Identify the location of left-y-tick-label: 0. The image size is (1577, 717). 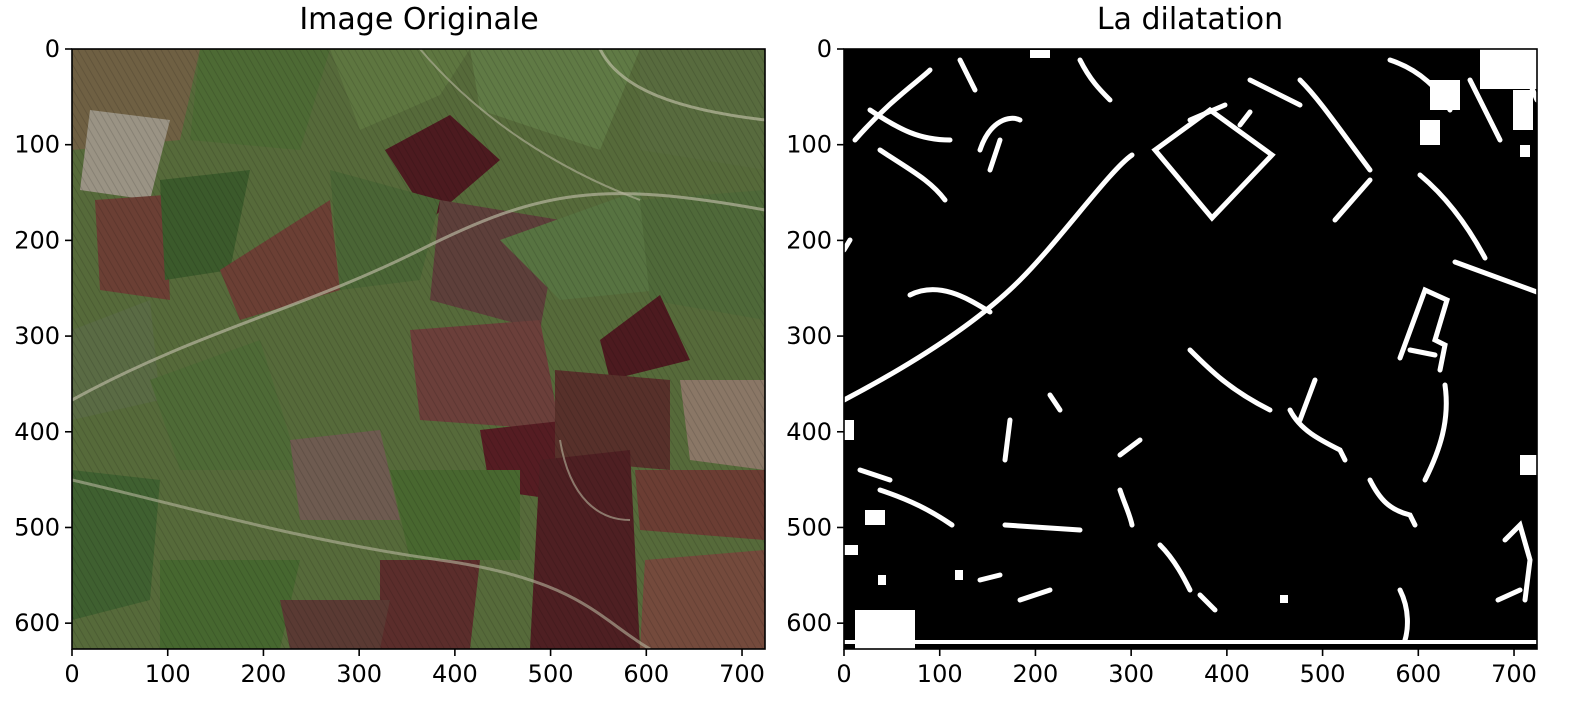
(52, 49).